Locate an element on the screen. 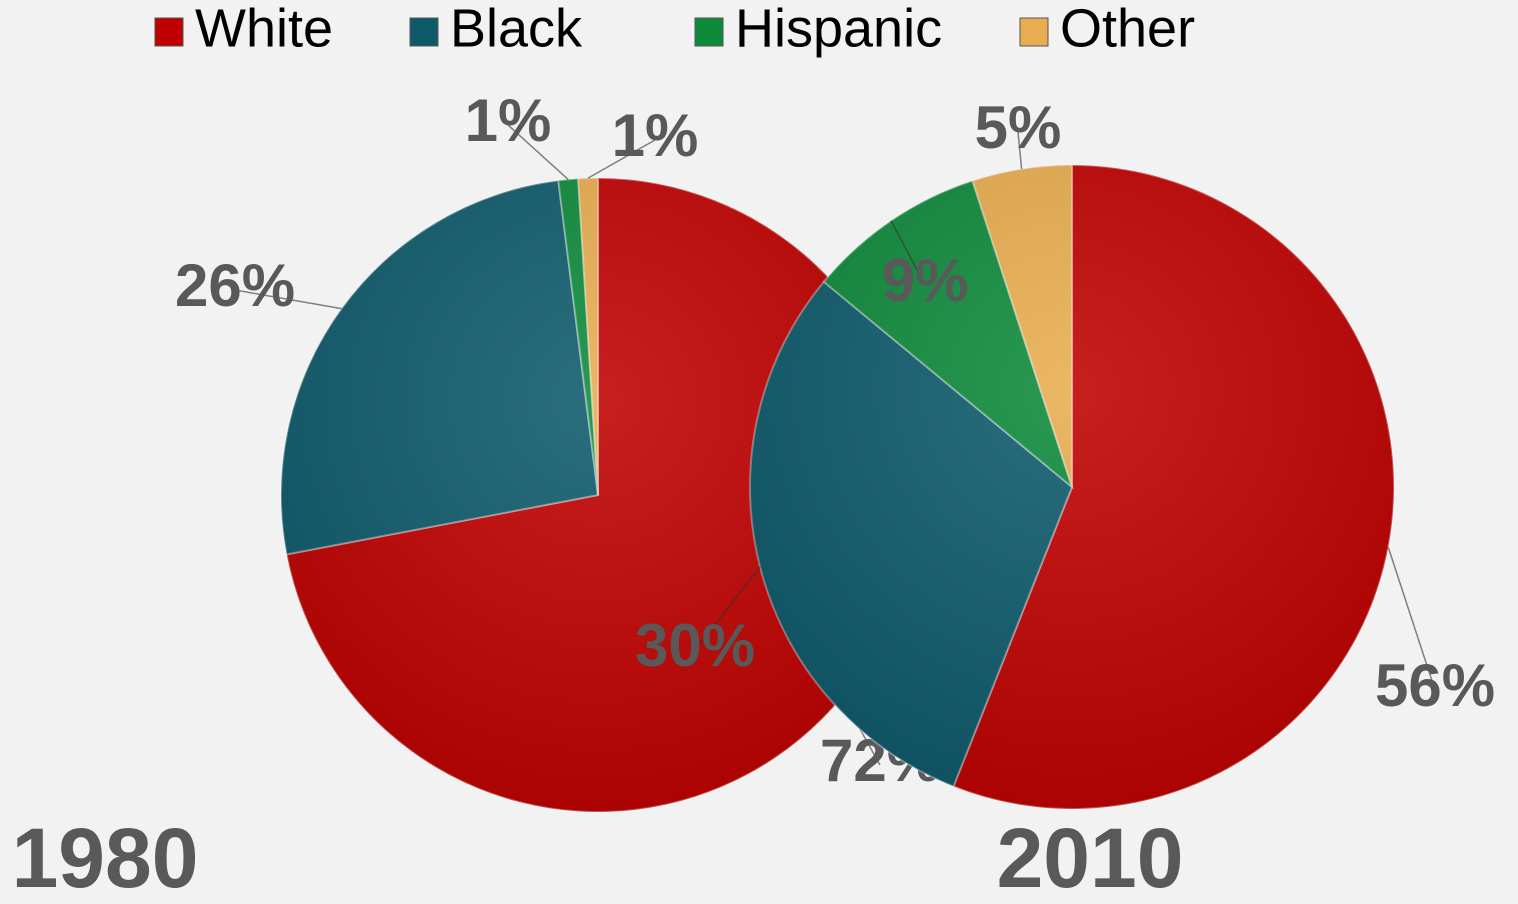  legend-label: Other is located at coordinates (1127, 29).